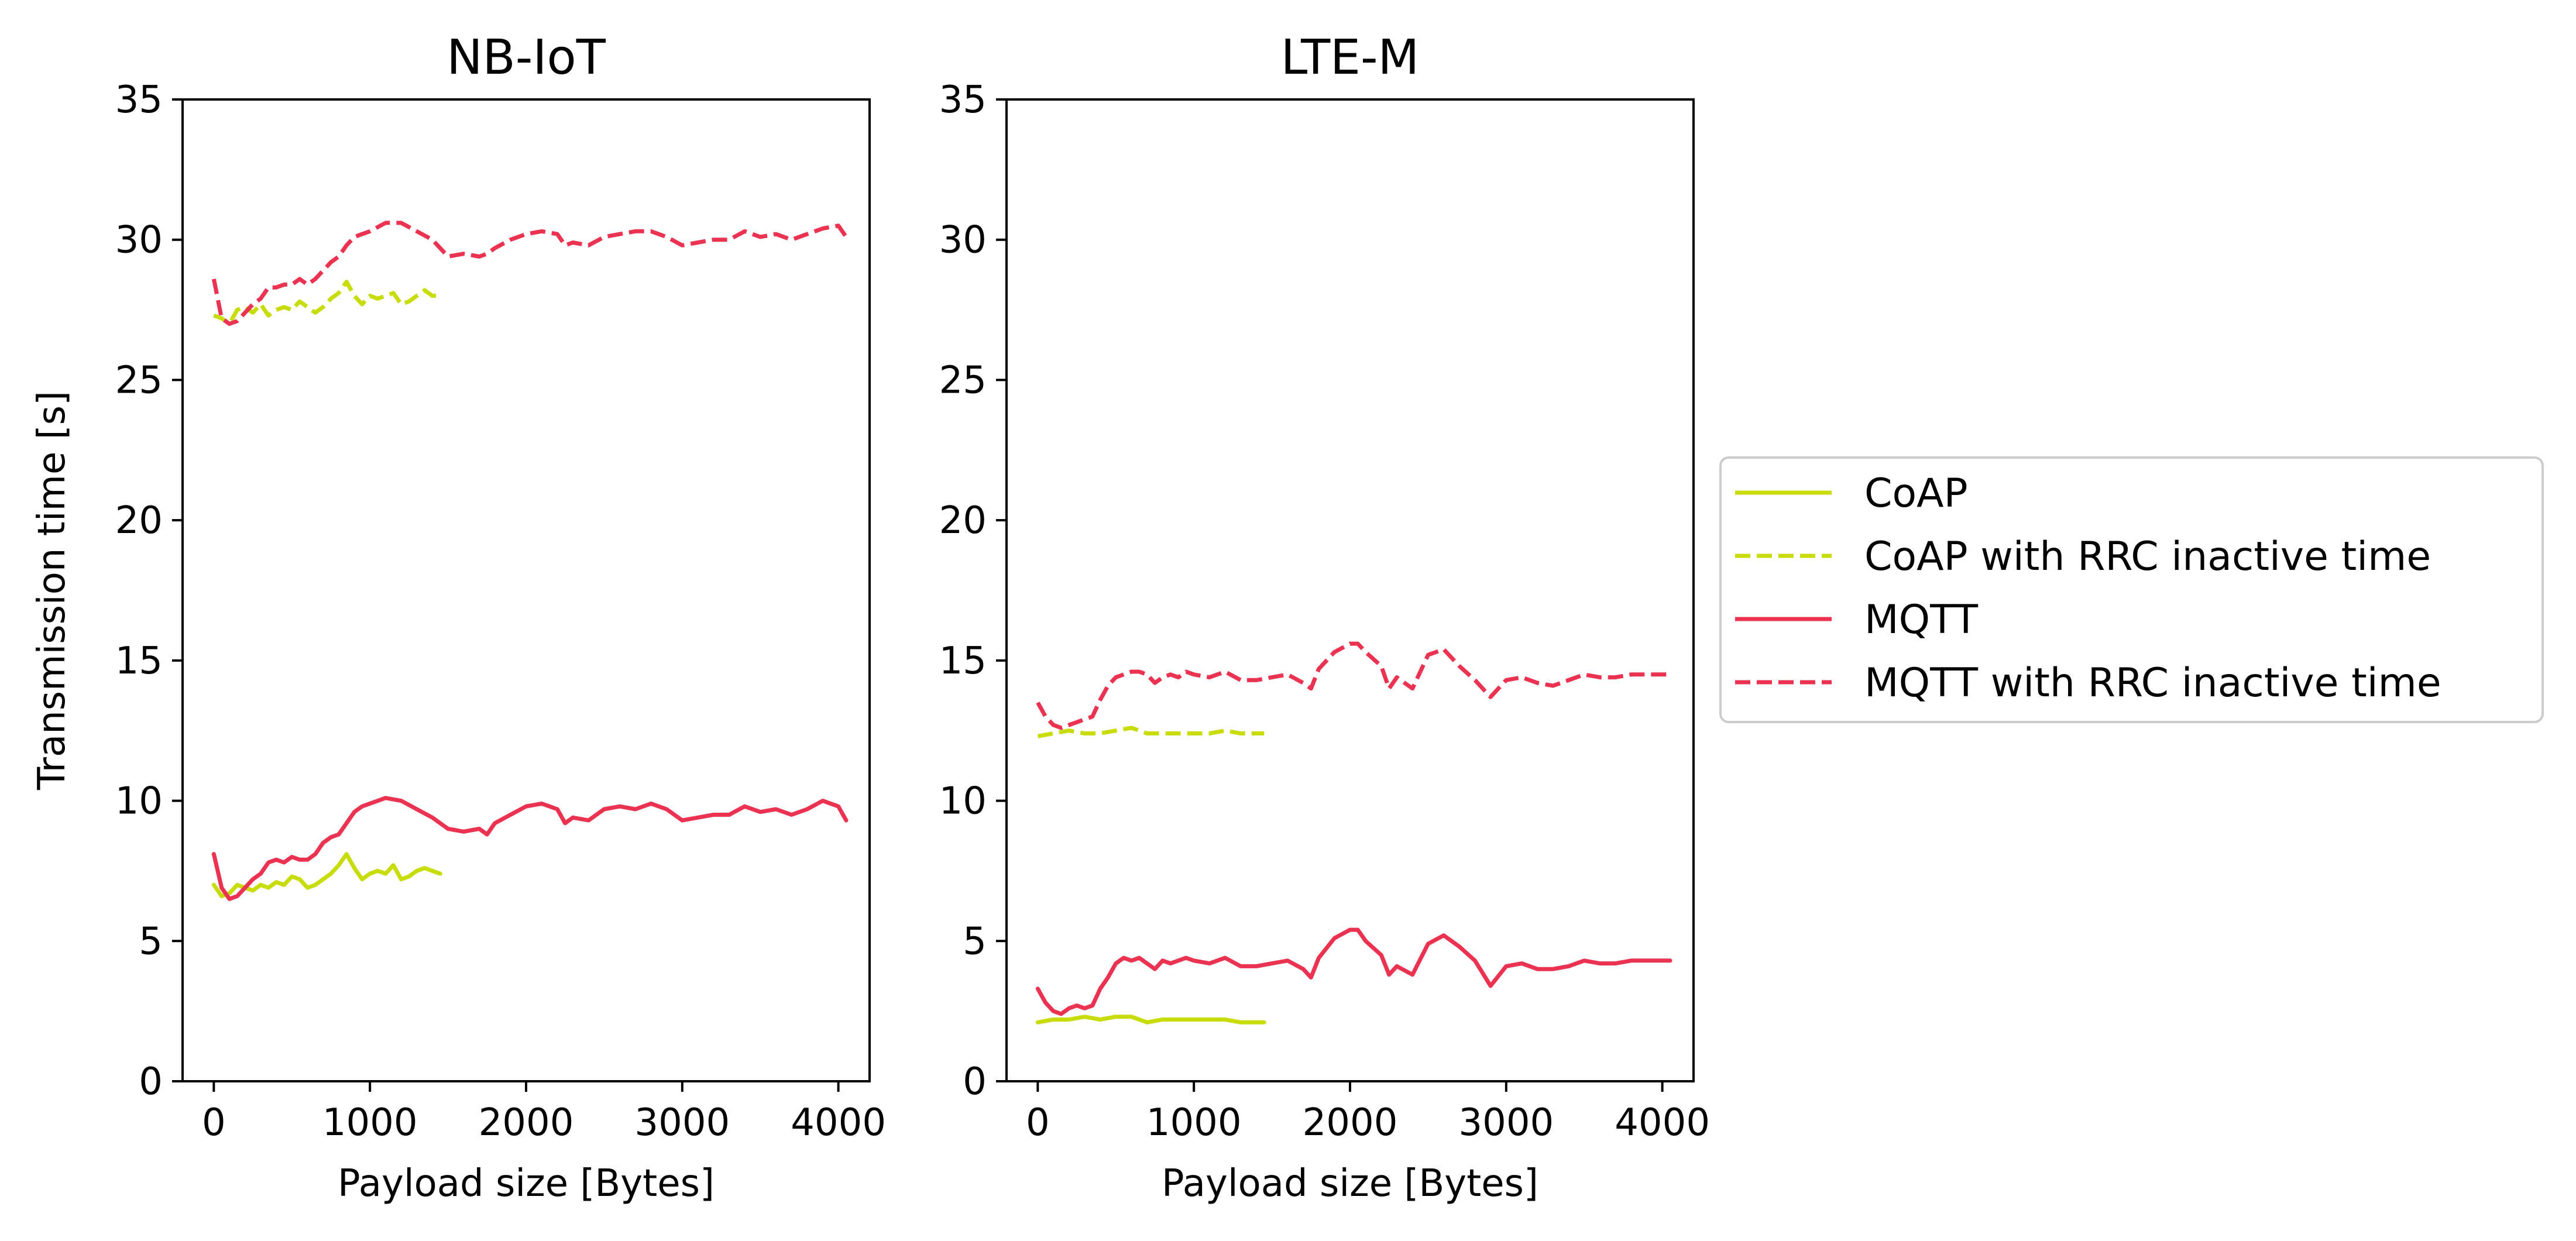  I want to click on panel-title: LTE-M, so click(1351, 57).